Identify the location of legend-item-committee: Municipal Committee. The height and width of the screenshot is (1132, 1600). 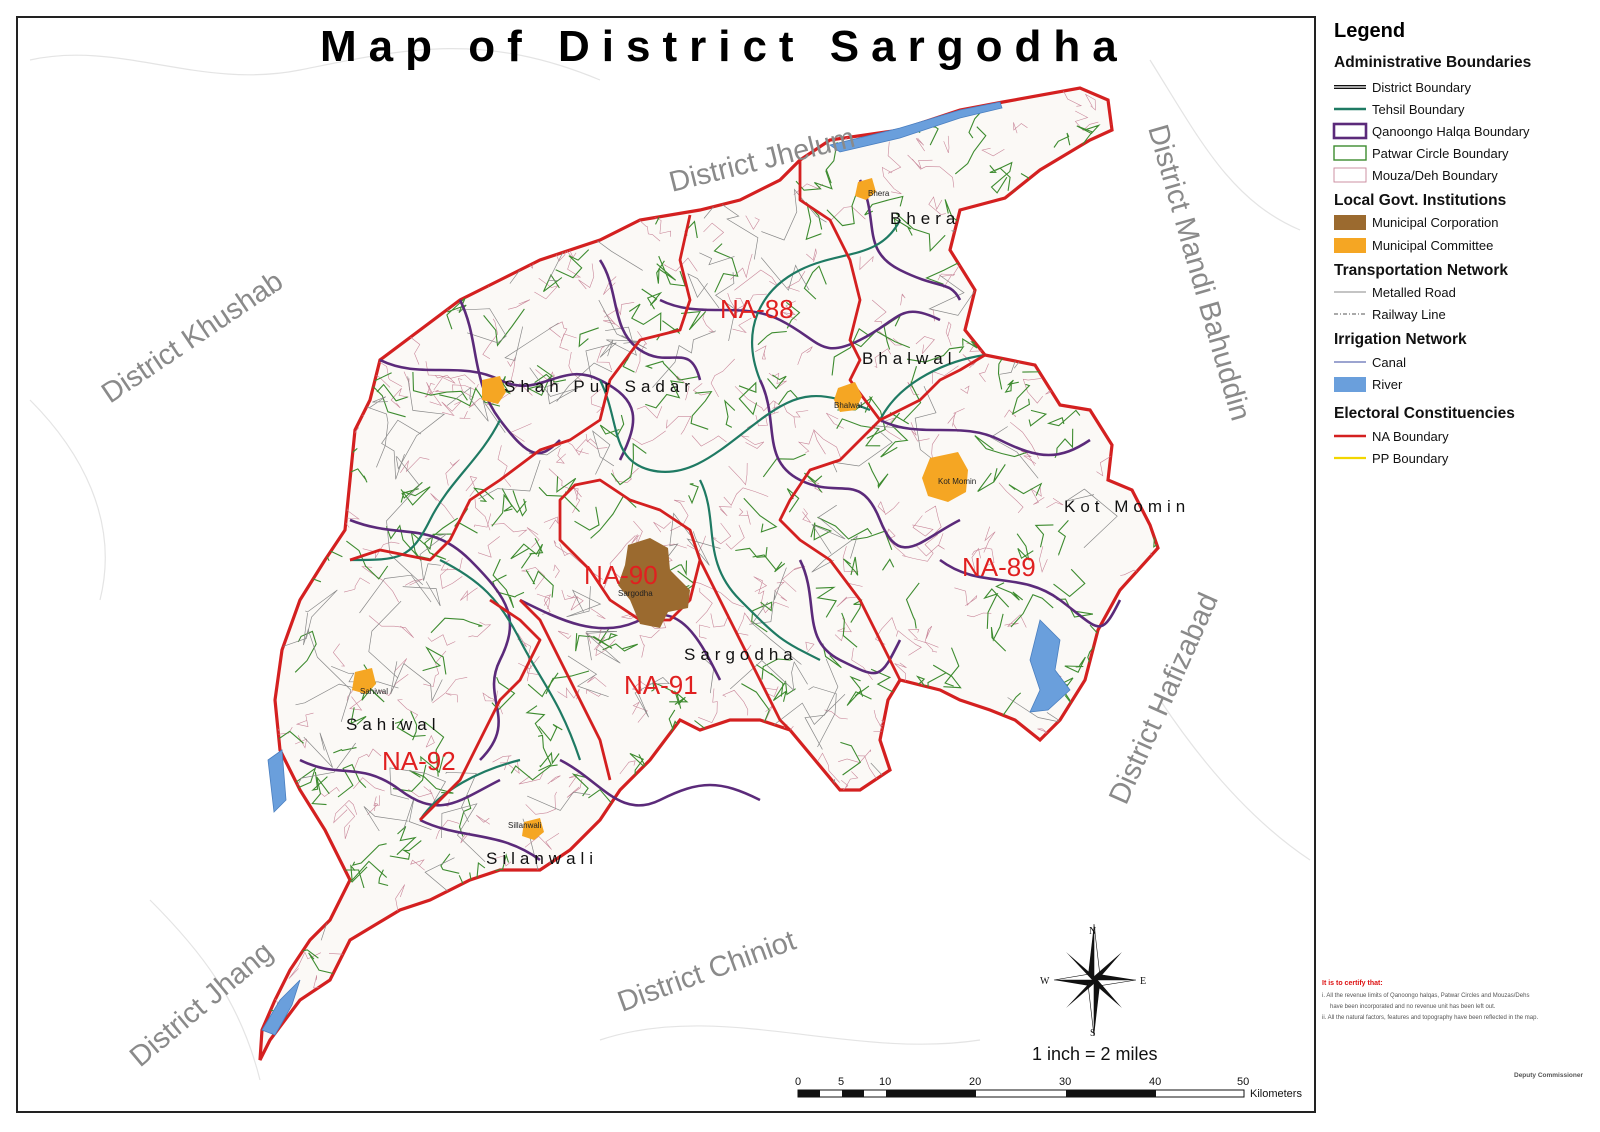
(1433, 245).